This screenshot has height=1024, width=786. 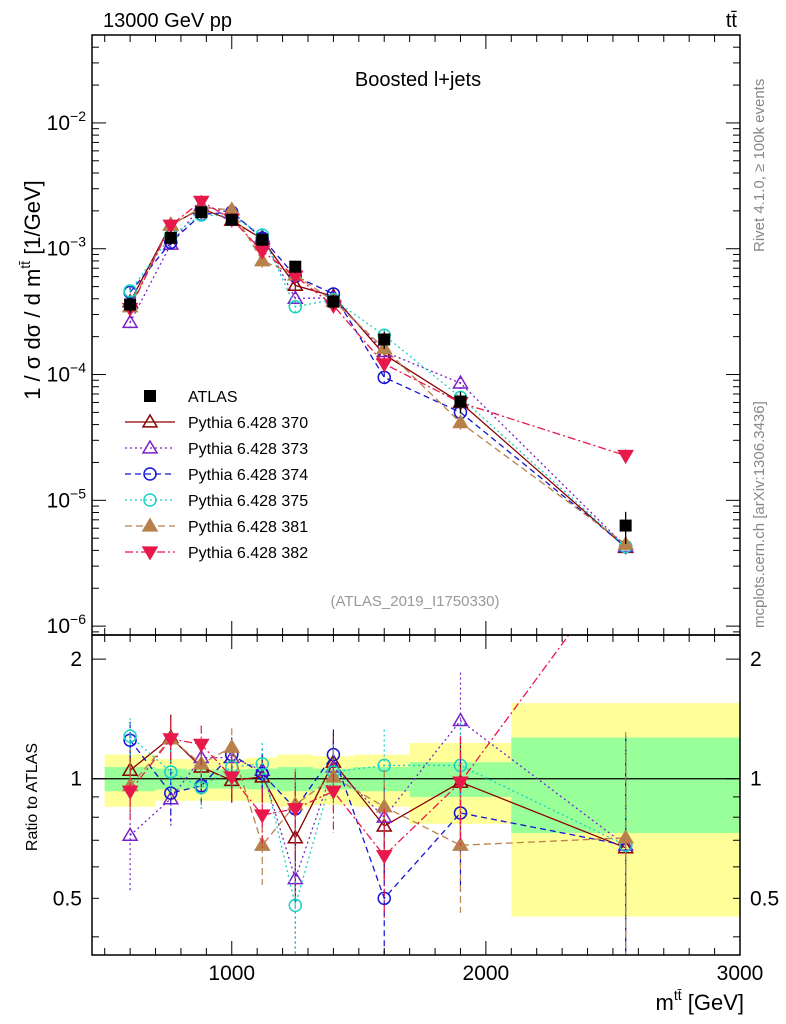 What do you see at coordinates (759, 514) in the screenshot?
I see `mcplots-label: mcplots.cern.ch [arXiv:1306.3436]` at bounding box center [759, 514].